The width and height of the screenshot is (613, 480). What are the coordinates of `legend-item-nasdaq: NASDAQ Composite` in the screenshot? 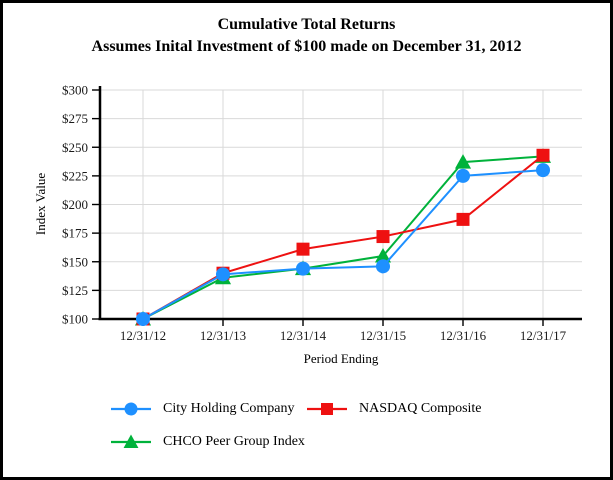 It's located at (394, 409).